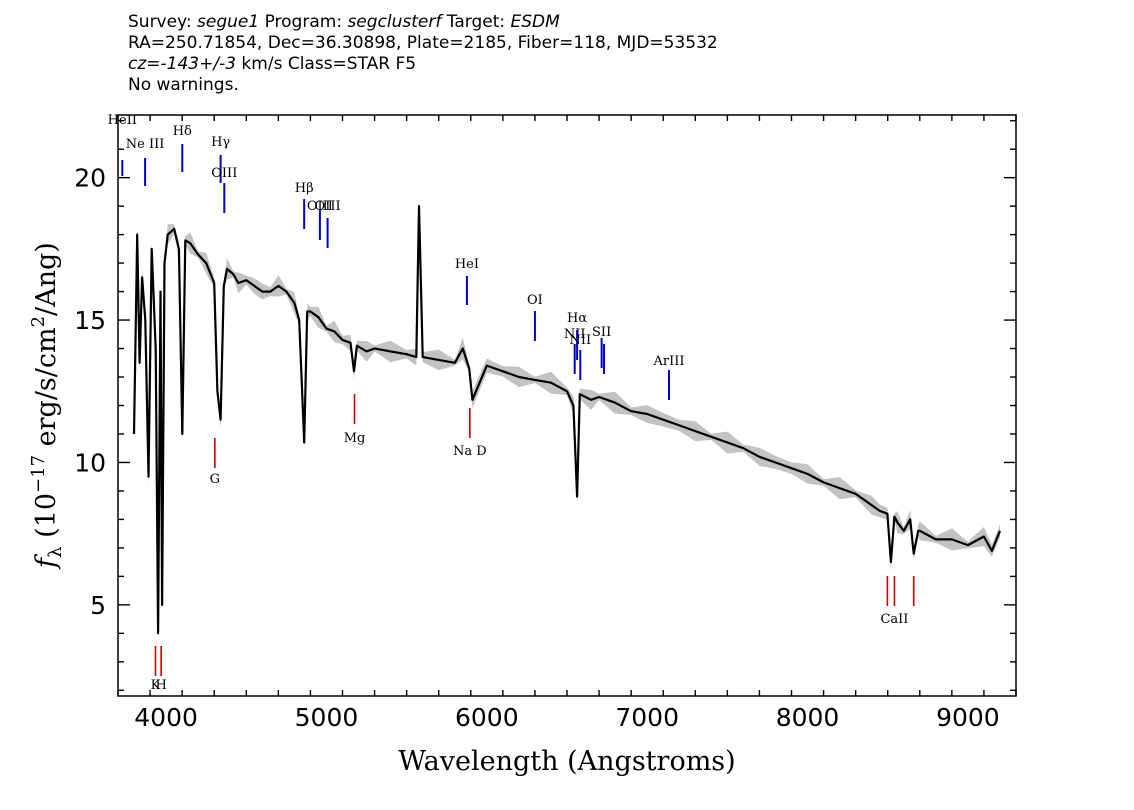  What do you see at coordinates (220, 142) in the screenshot?
I see `emission-line-label: Hγ` at bounding box center [220, 142].